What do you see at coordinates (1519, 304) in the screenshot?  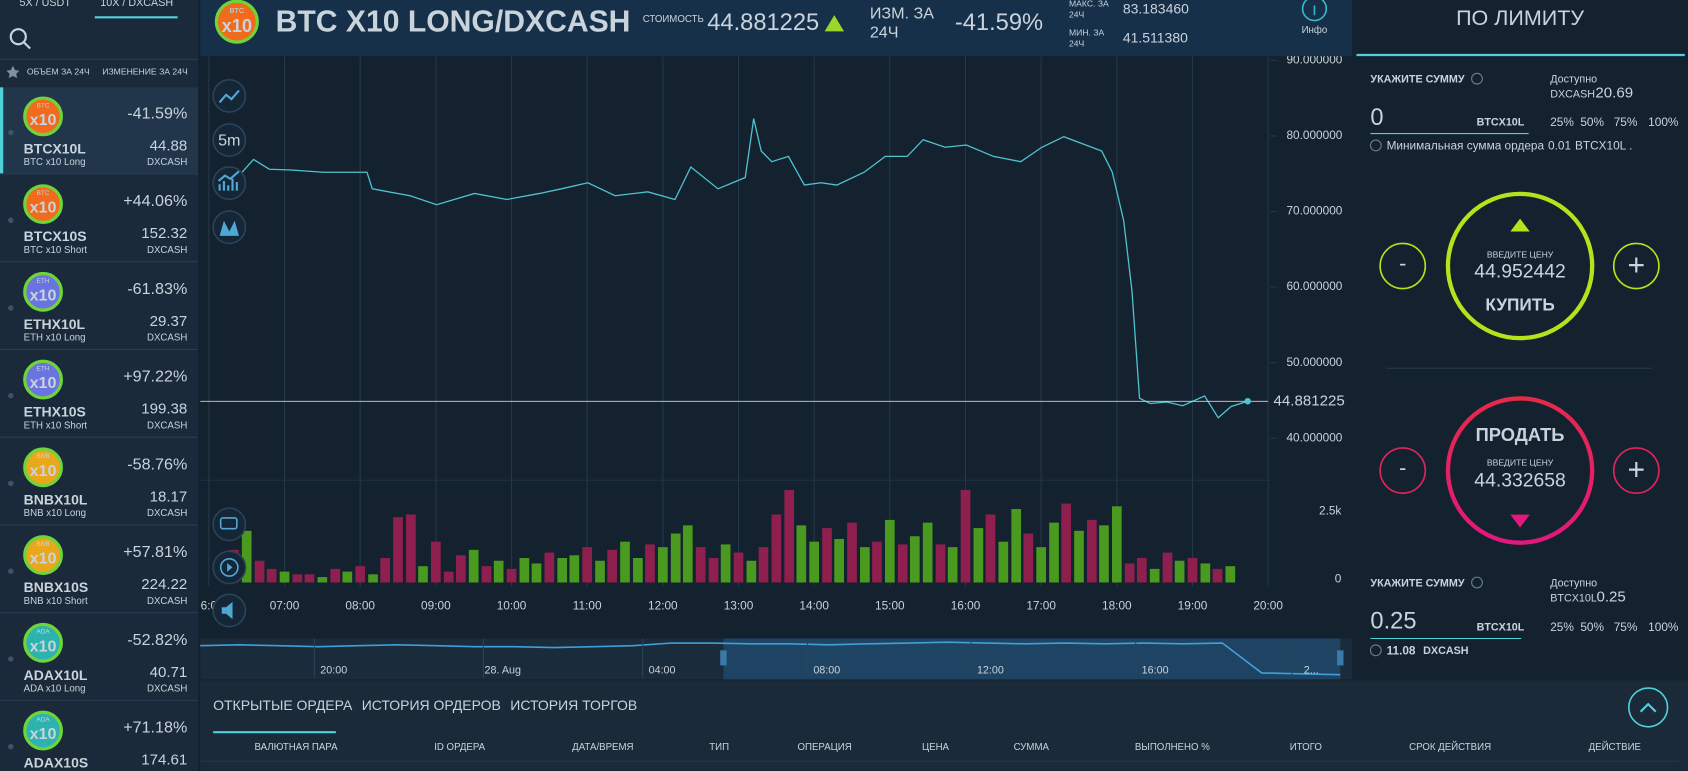 I see `buy-label: КУПИТЬ` at bounding box center [1519, 304].